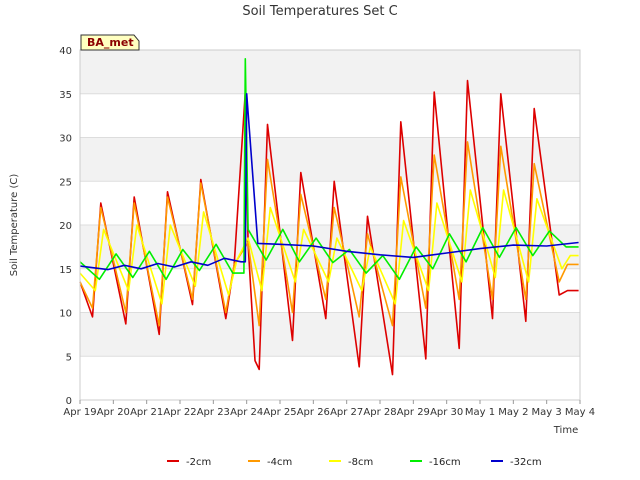 Image resolution: width=640 pixels, height=480 pixels. What do you see at coordinates (413, 412) in the screenshot?
I see `x-tick-label: Apr 29` at bounding box center [413, 412].